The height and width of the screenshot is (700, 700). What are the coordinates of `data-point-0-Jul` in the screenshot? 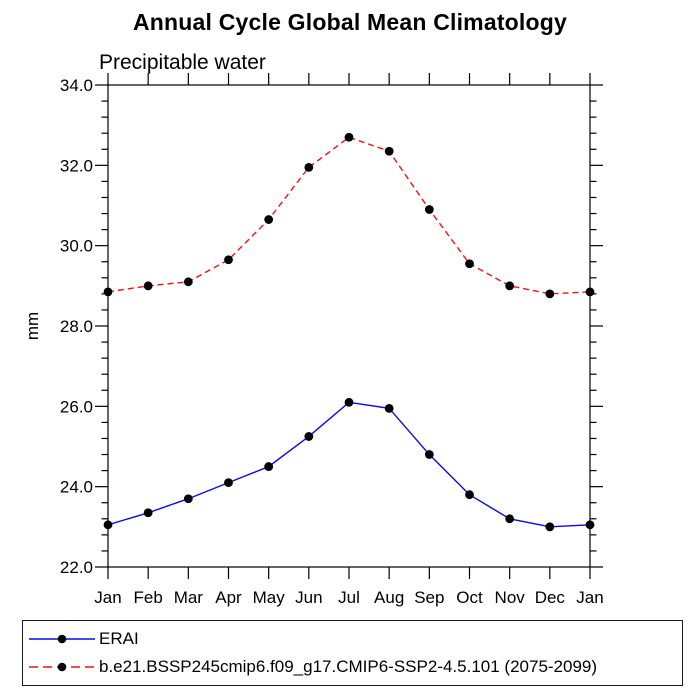 It's located at (349, 402).